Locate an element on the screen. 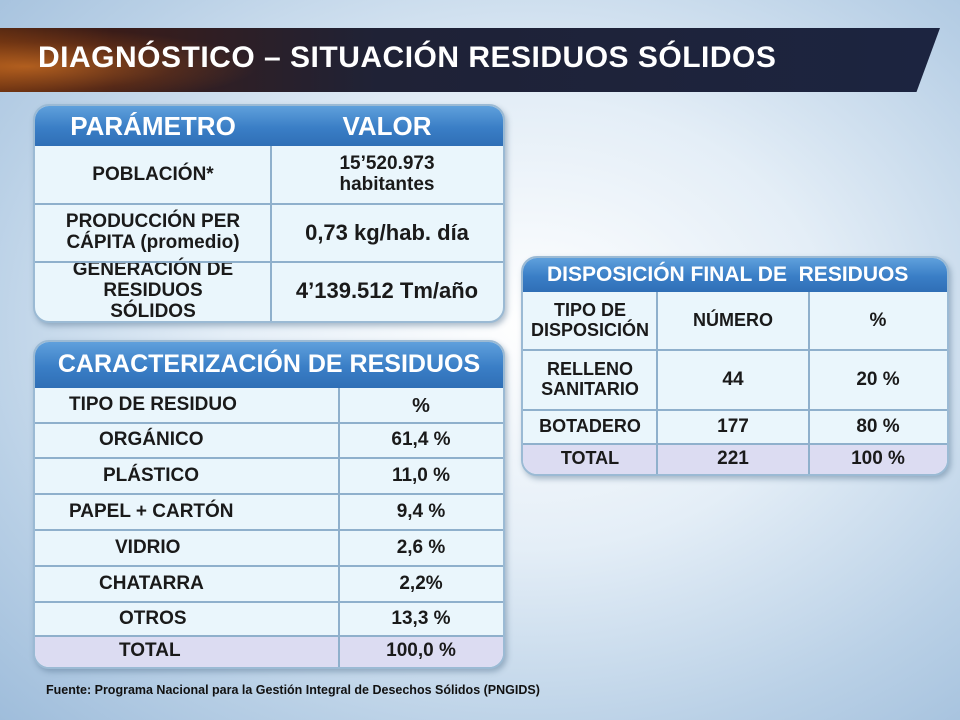 The width and height of the screenshot is (960, 720). total-porcentaje: 100,0 % is located at coordinates (421, 651).